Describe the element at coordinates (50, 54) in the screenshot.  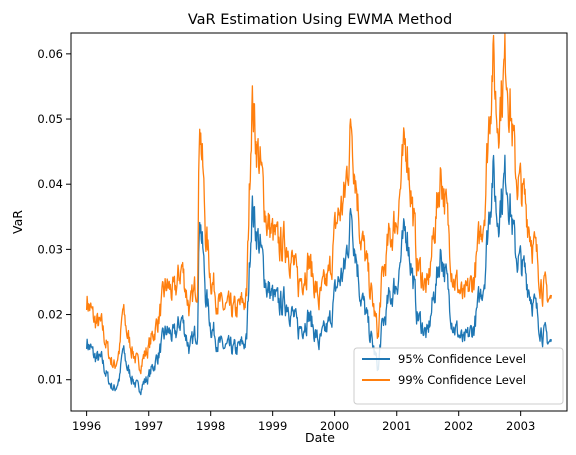
I see `y-tick-label: 0.06` at that location.